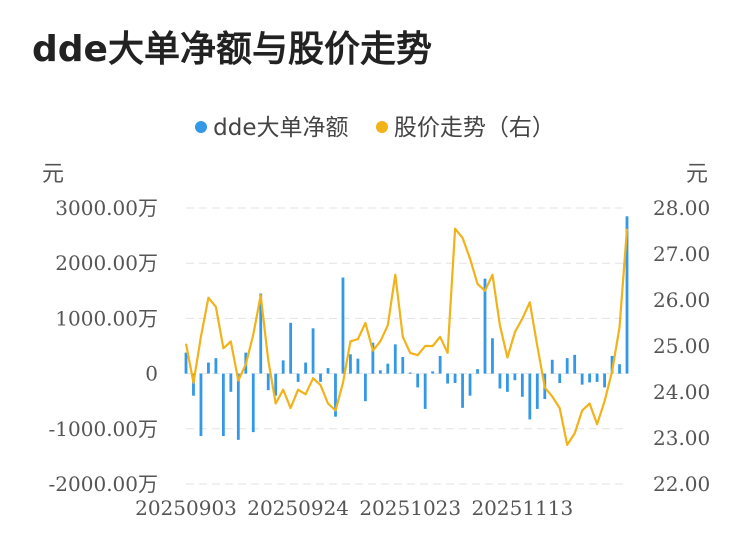 The image size is (750, 558). I want to click on left-tick-label: -2000.00万, so click(103, 484).